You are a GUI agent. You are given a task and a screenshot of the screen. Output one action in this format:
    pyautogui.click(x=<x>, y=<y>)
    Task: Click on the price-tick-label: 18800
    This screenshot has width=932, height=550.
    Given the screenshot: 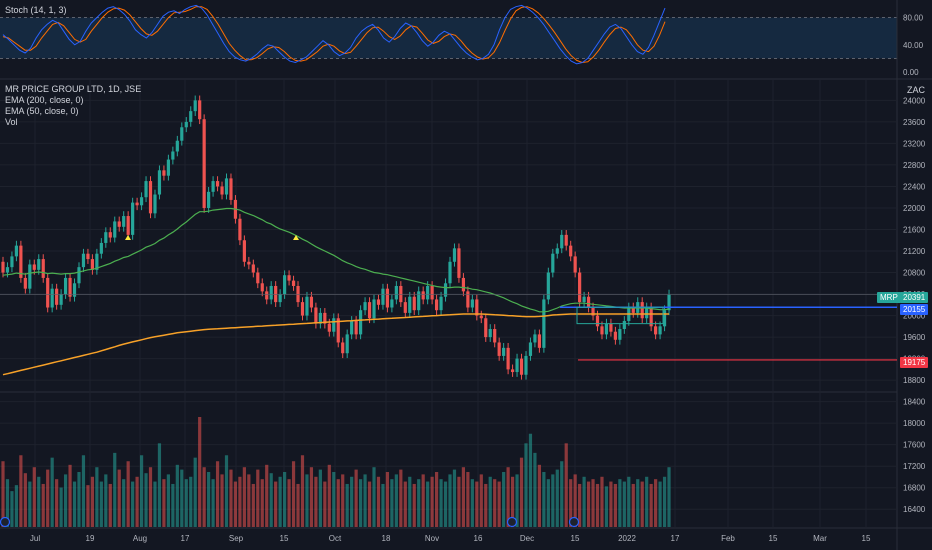 What is the action you would take?
    pyautogui.click(x=914, y=380)
    